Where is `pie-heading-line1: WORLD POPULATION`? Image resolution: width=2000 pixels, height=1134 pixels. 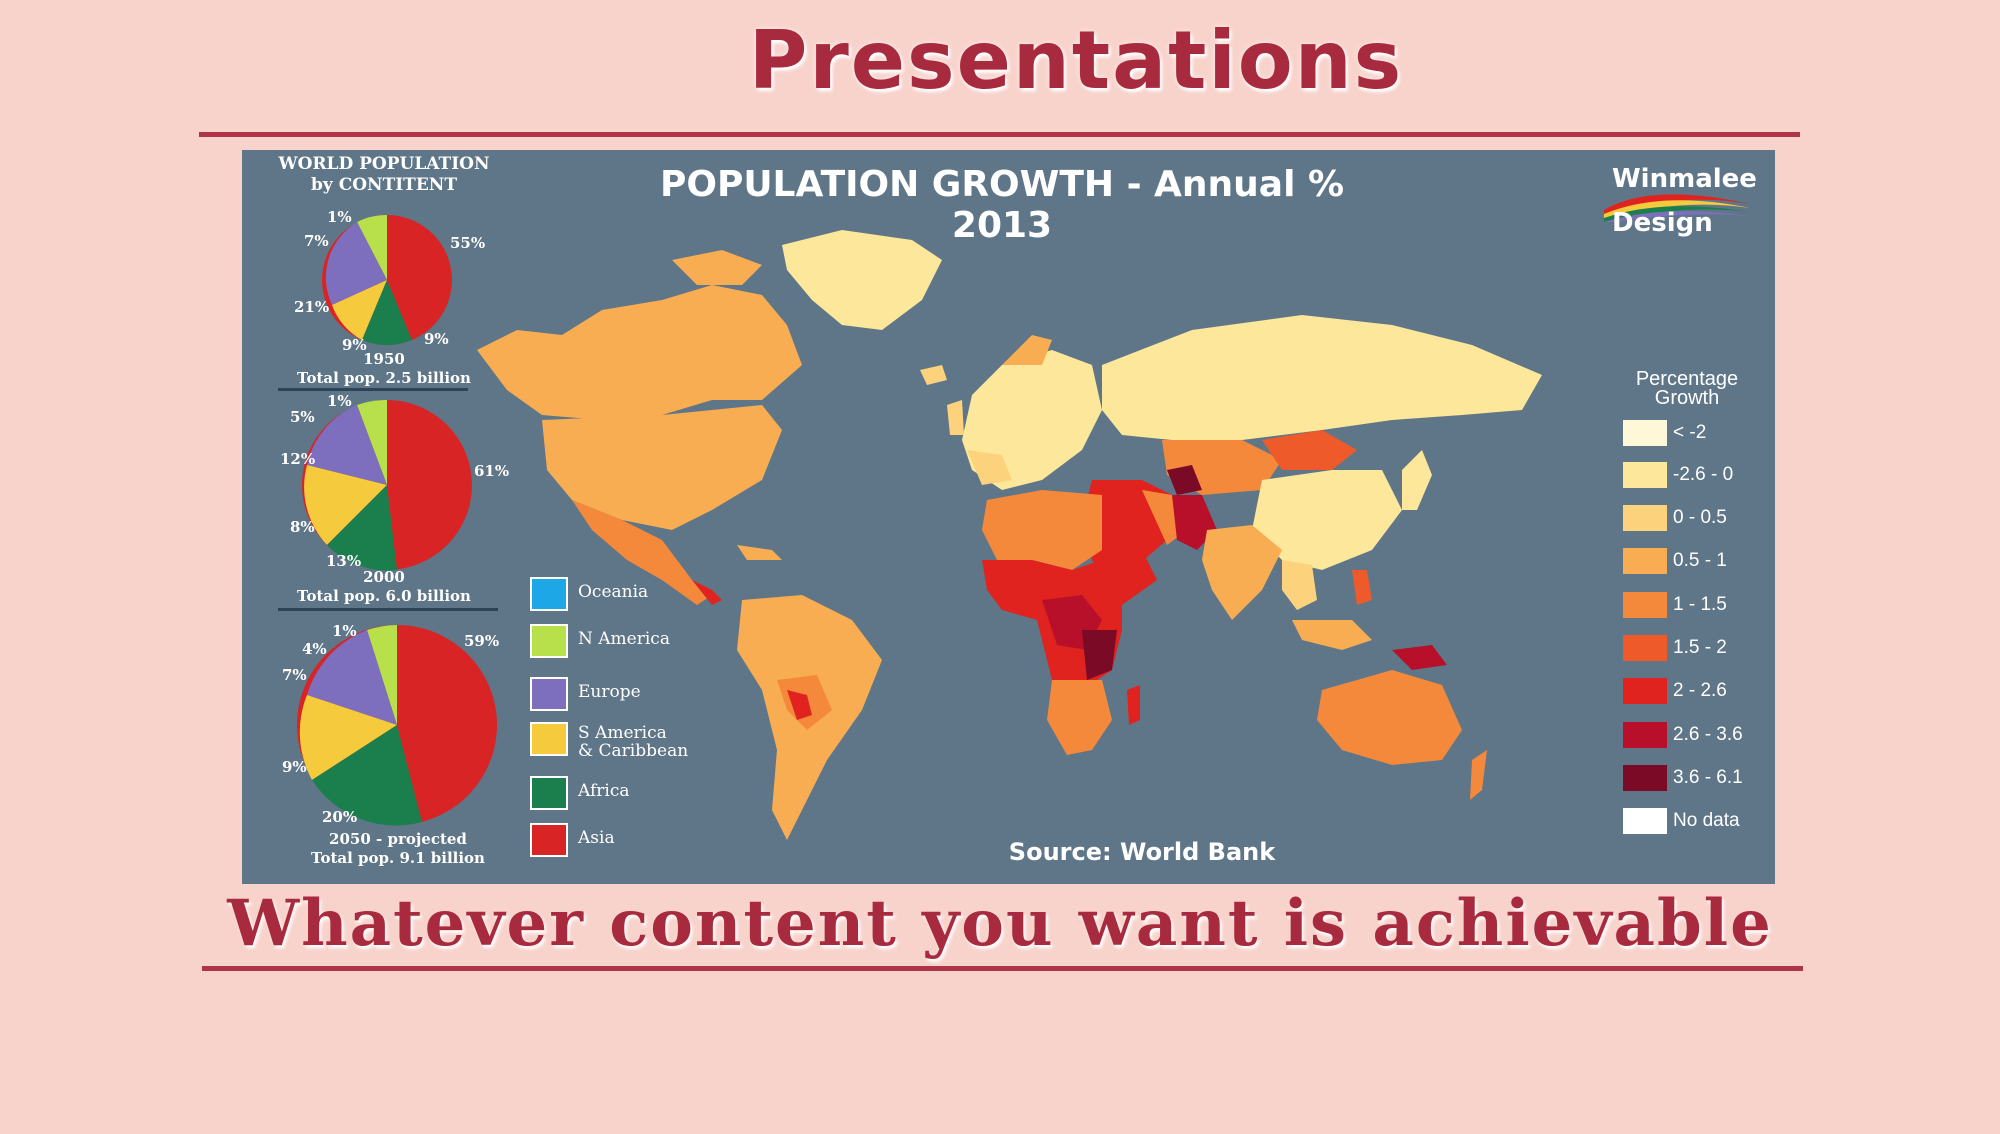
pie-heading-line1: WORLD POPULATION is located at coordinates (384, 164).